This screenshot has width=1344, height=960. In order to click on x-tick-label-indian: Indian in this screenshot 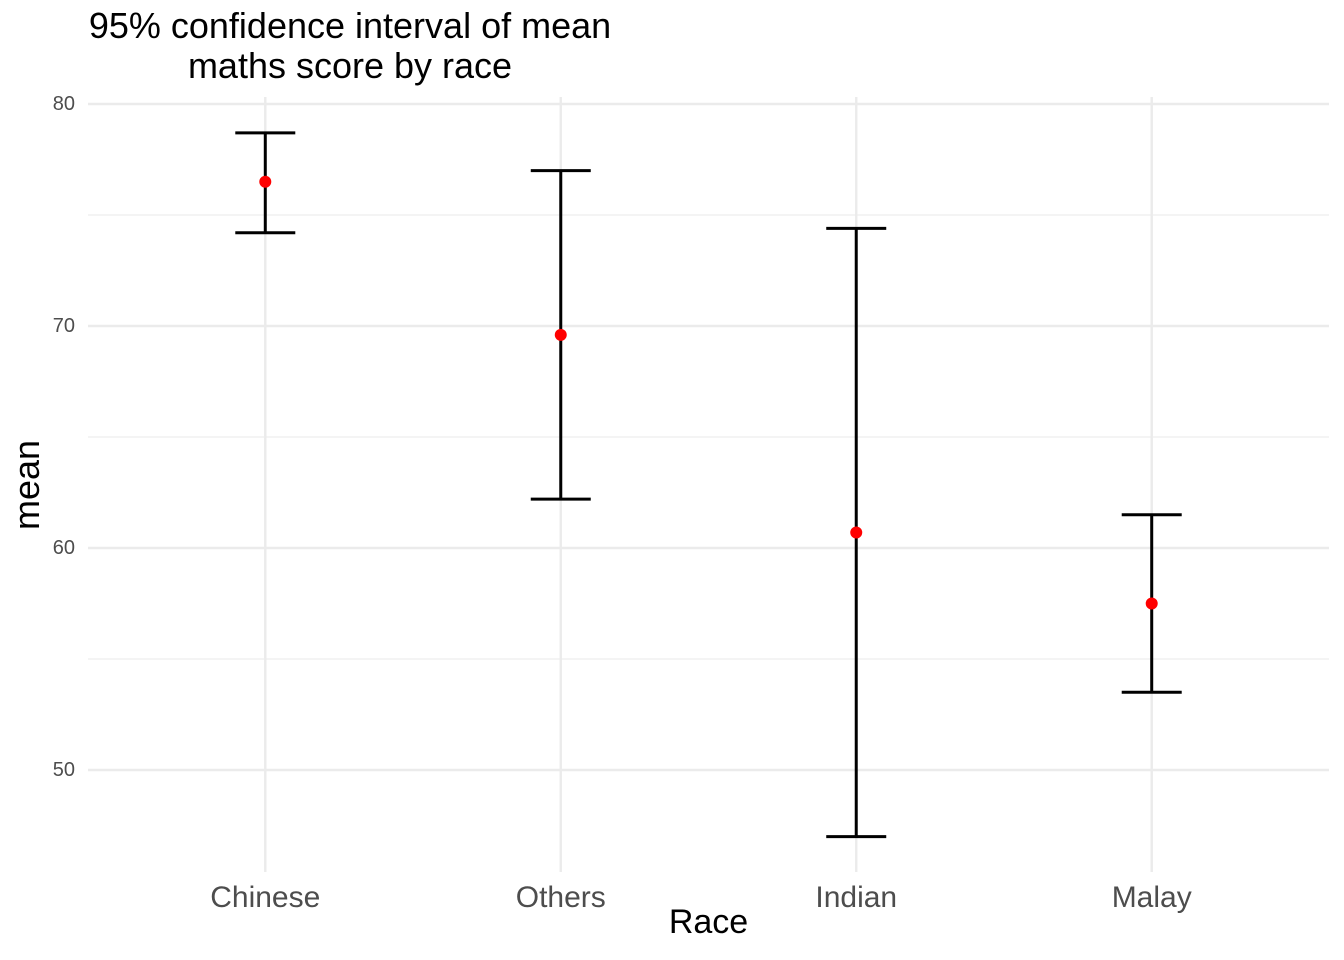, I will do `click(856, 897)`.